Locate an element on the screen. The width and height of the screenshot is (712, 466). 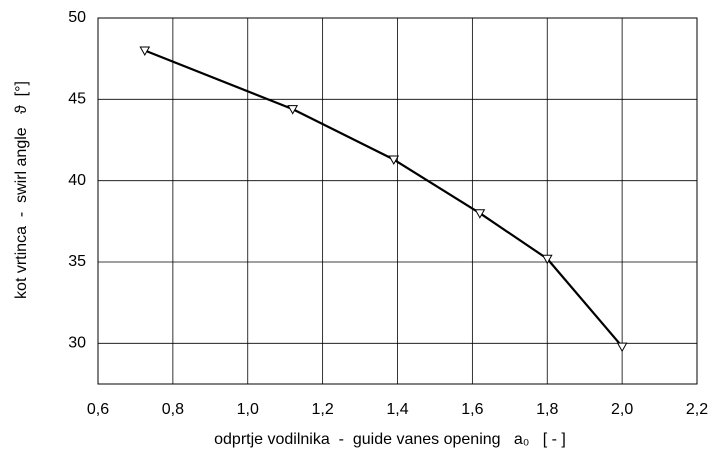
x-tick-label: 1,2 is located at coordinates (323, 409).